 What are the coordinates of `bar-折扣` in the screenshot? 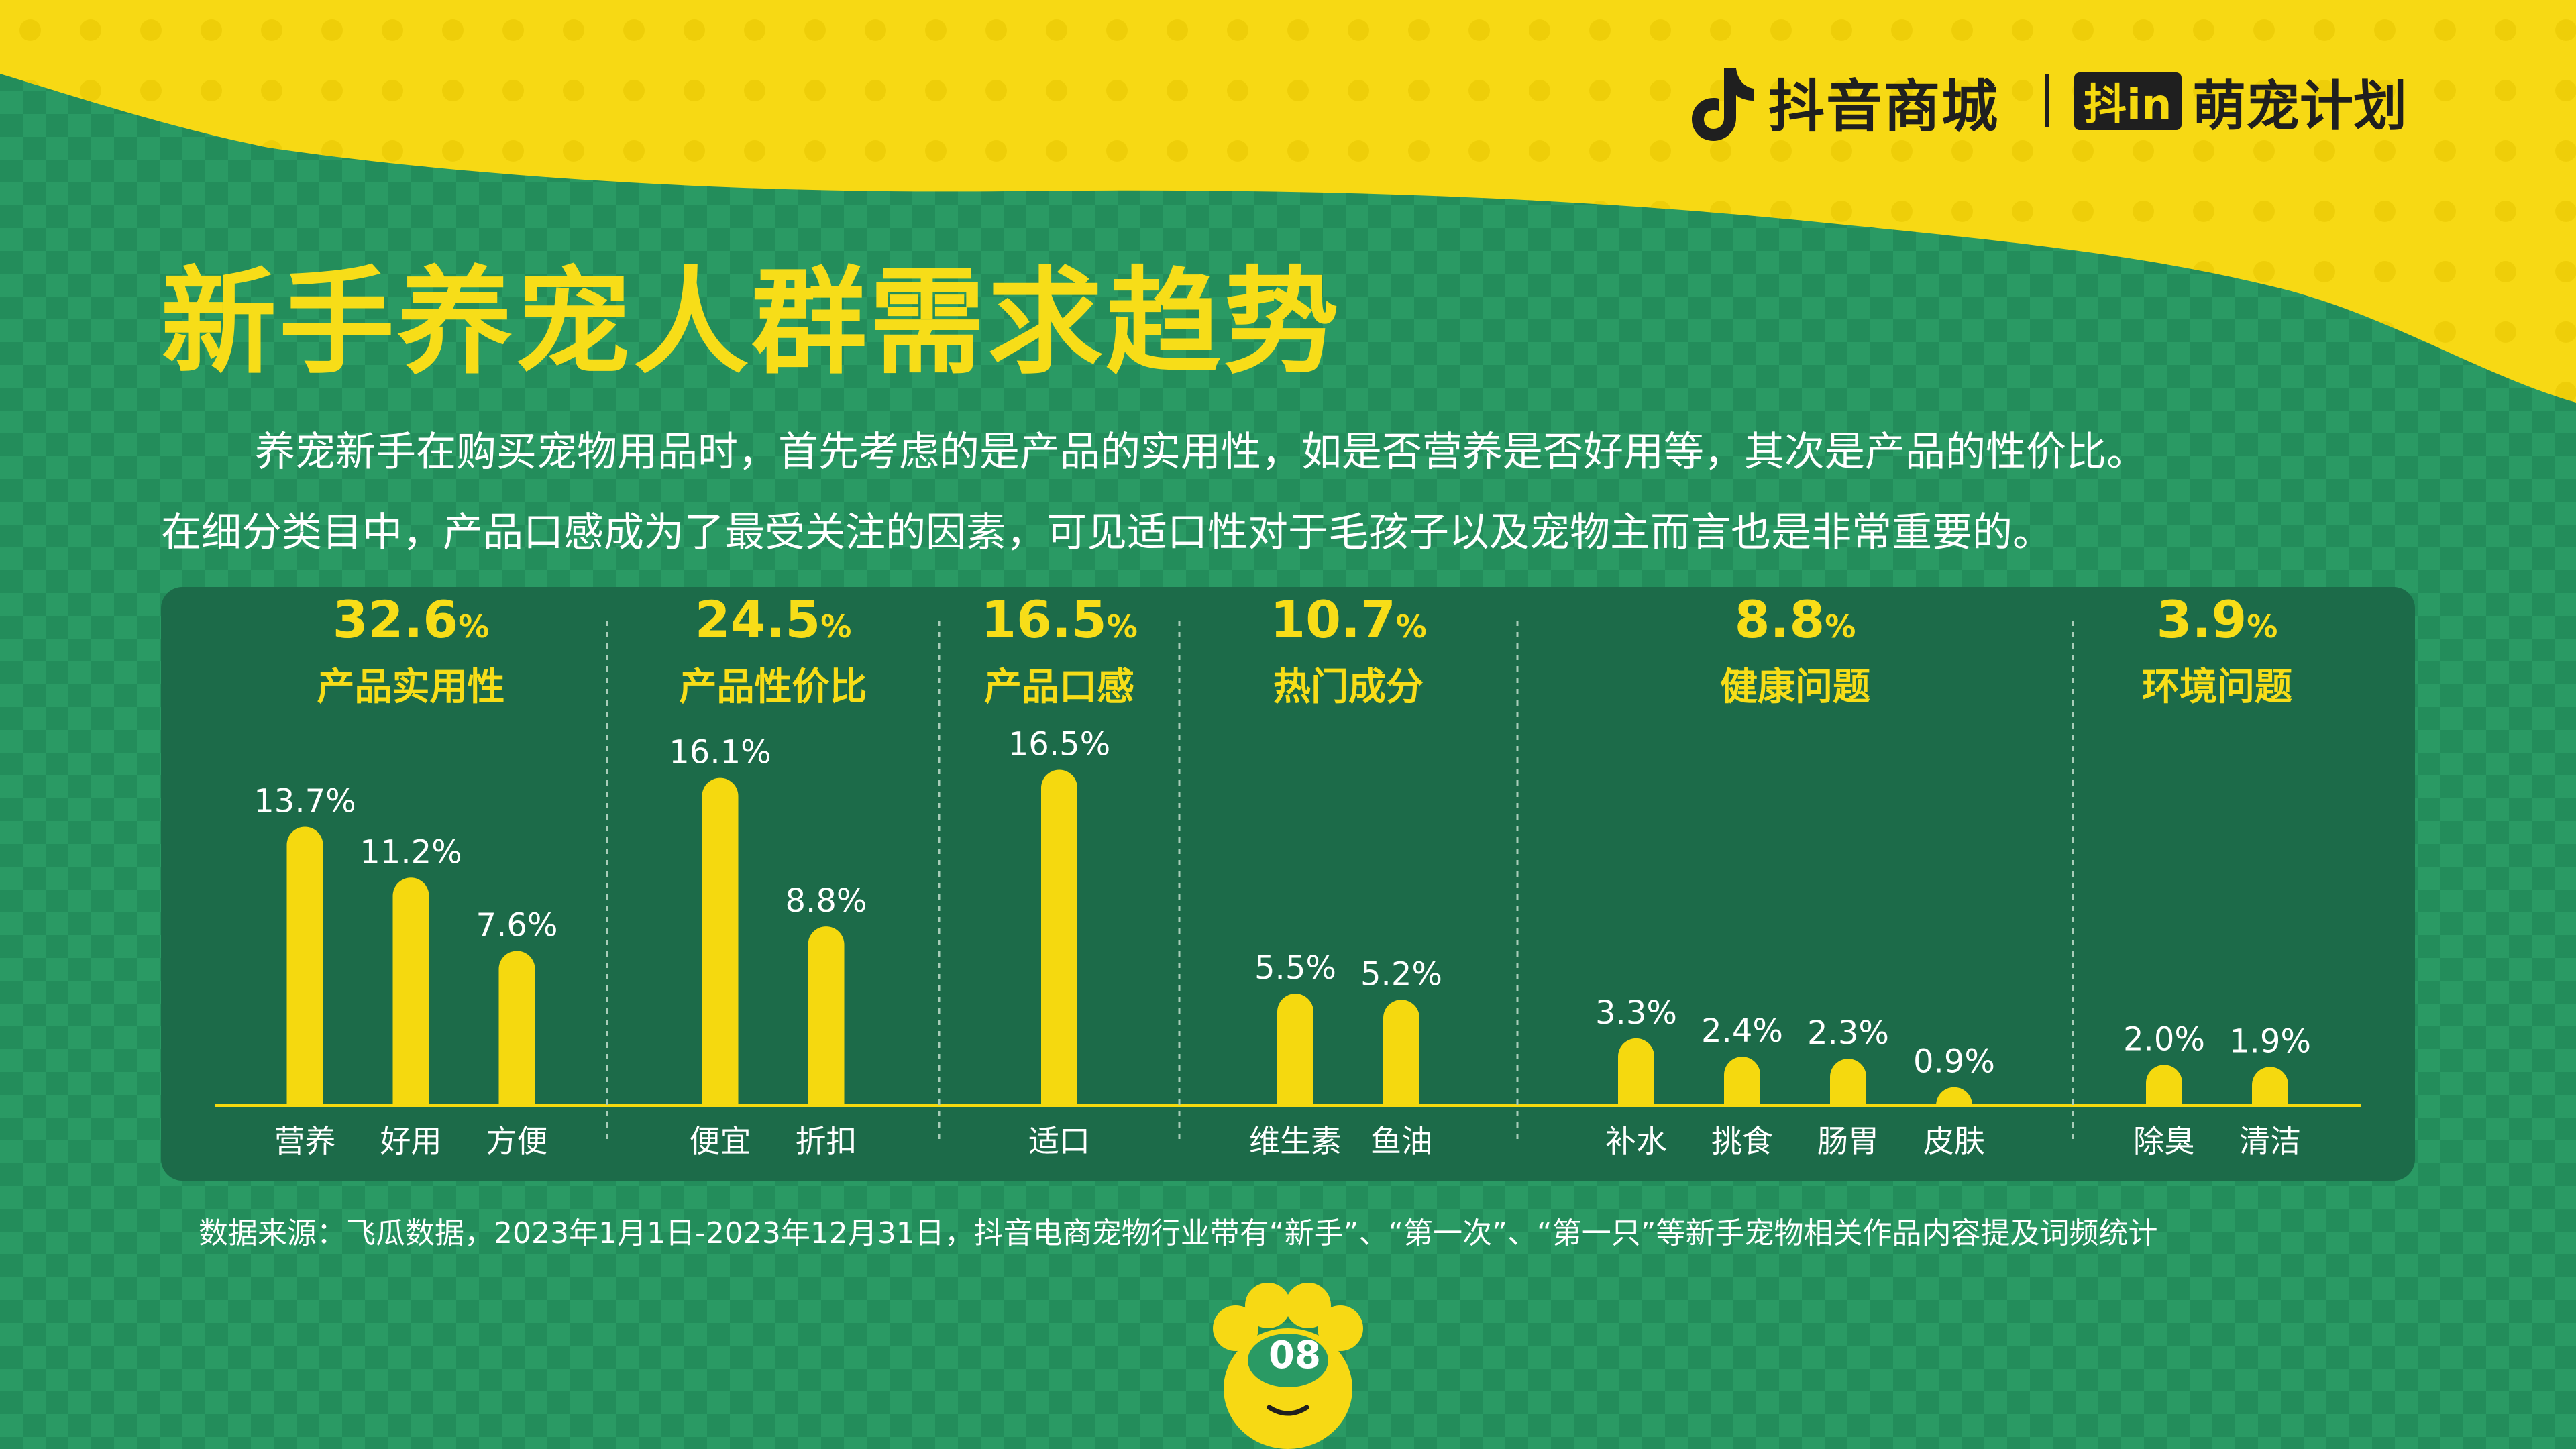 It's located at (826, 1016).